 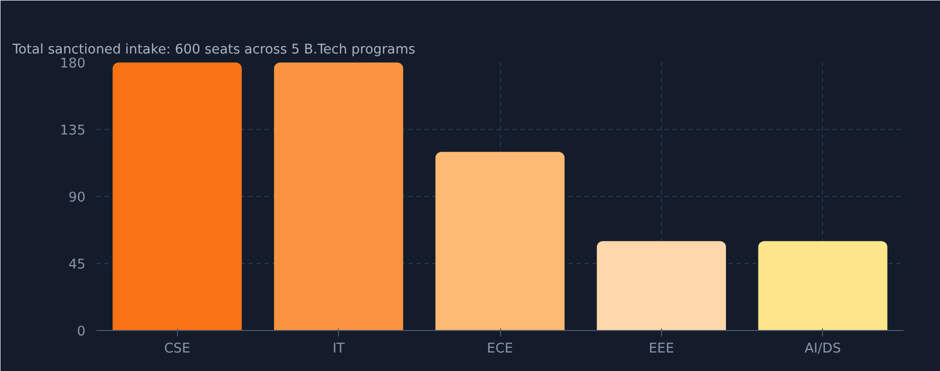 I want to click on y-tick-label: 135, so click(x=73, y=131).